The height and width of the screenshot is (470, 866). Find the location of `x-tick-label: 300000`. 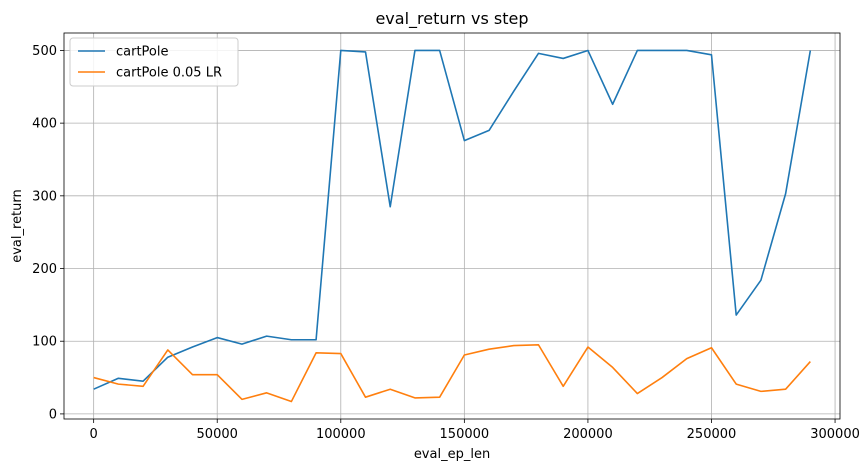

x-tick-label: 300000 is located at coordinates (835, 434).